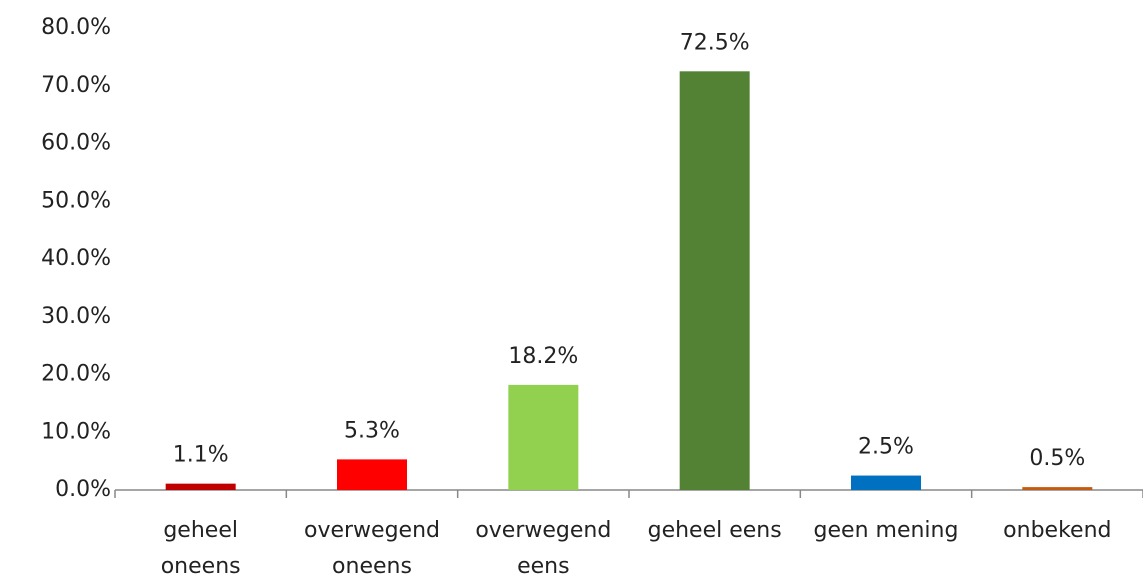 Image resolution: width=1143 pixels, height=578 pixels. Describe the element at coordinates (543, 356) in the screenshot. I see `value-label: 18.2%` at that location.